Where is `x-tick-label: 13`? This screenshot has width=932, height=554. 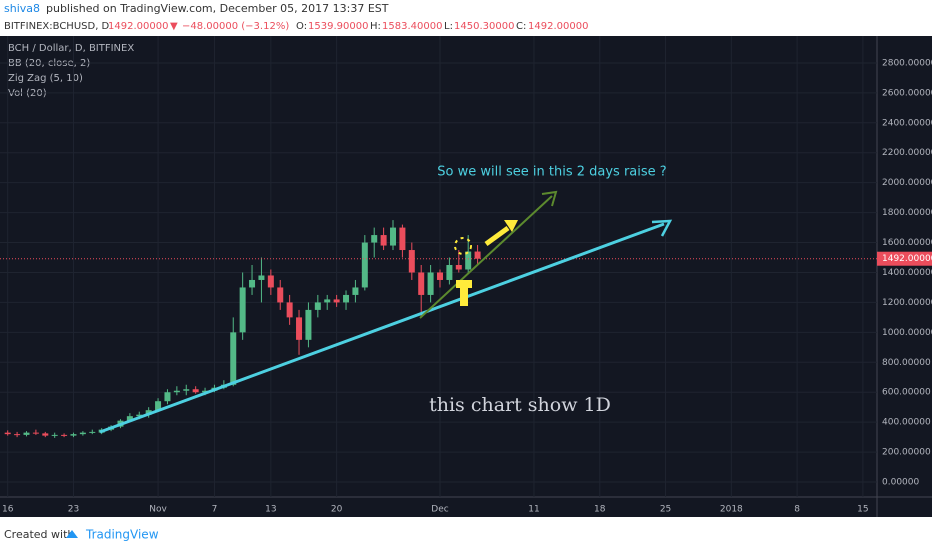 x-tick-label: 13 is located at coordinates (270, 510).